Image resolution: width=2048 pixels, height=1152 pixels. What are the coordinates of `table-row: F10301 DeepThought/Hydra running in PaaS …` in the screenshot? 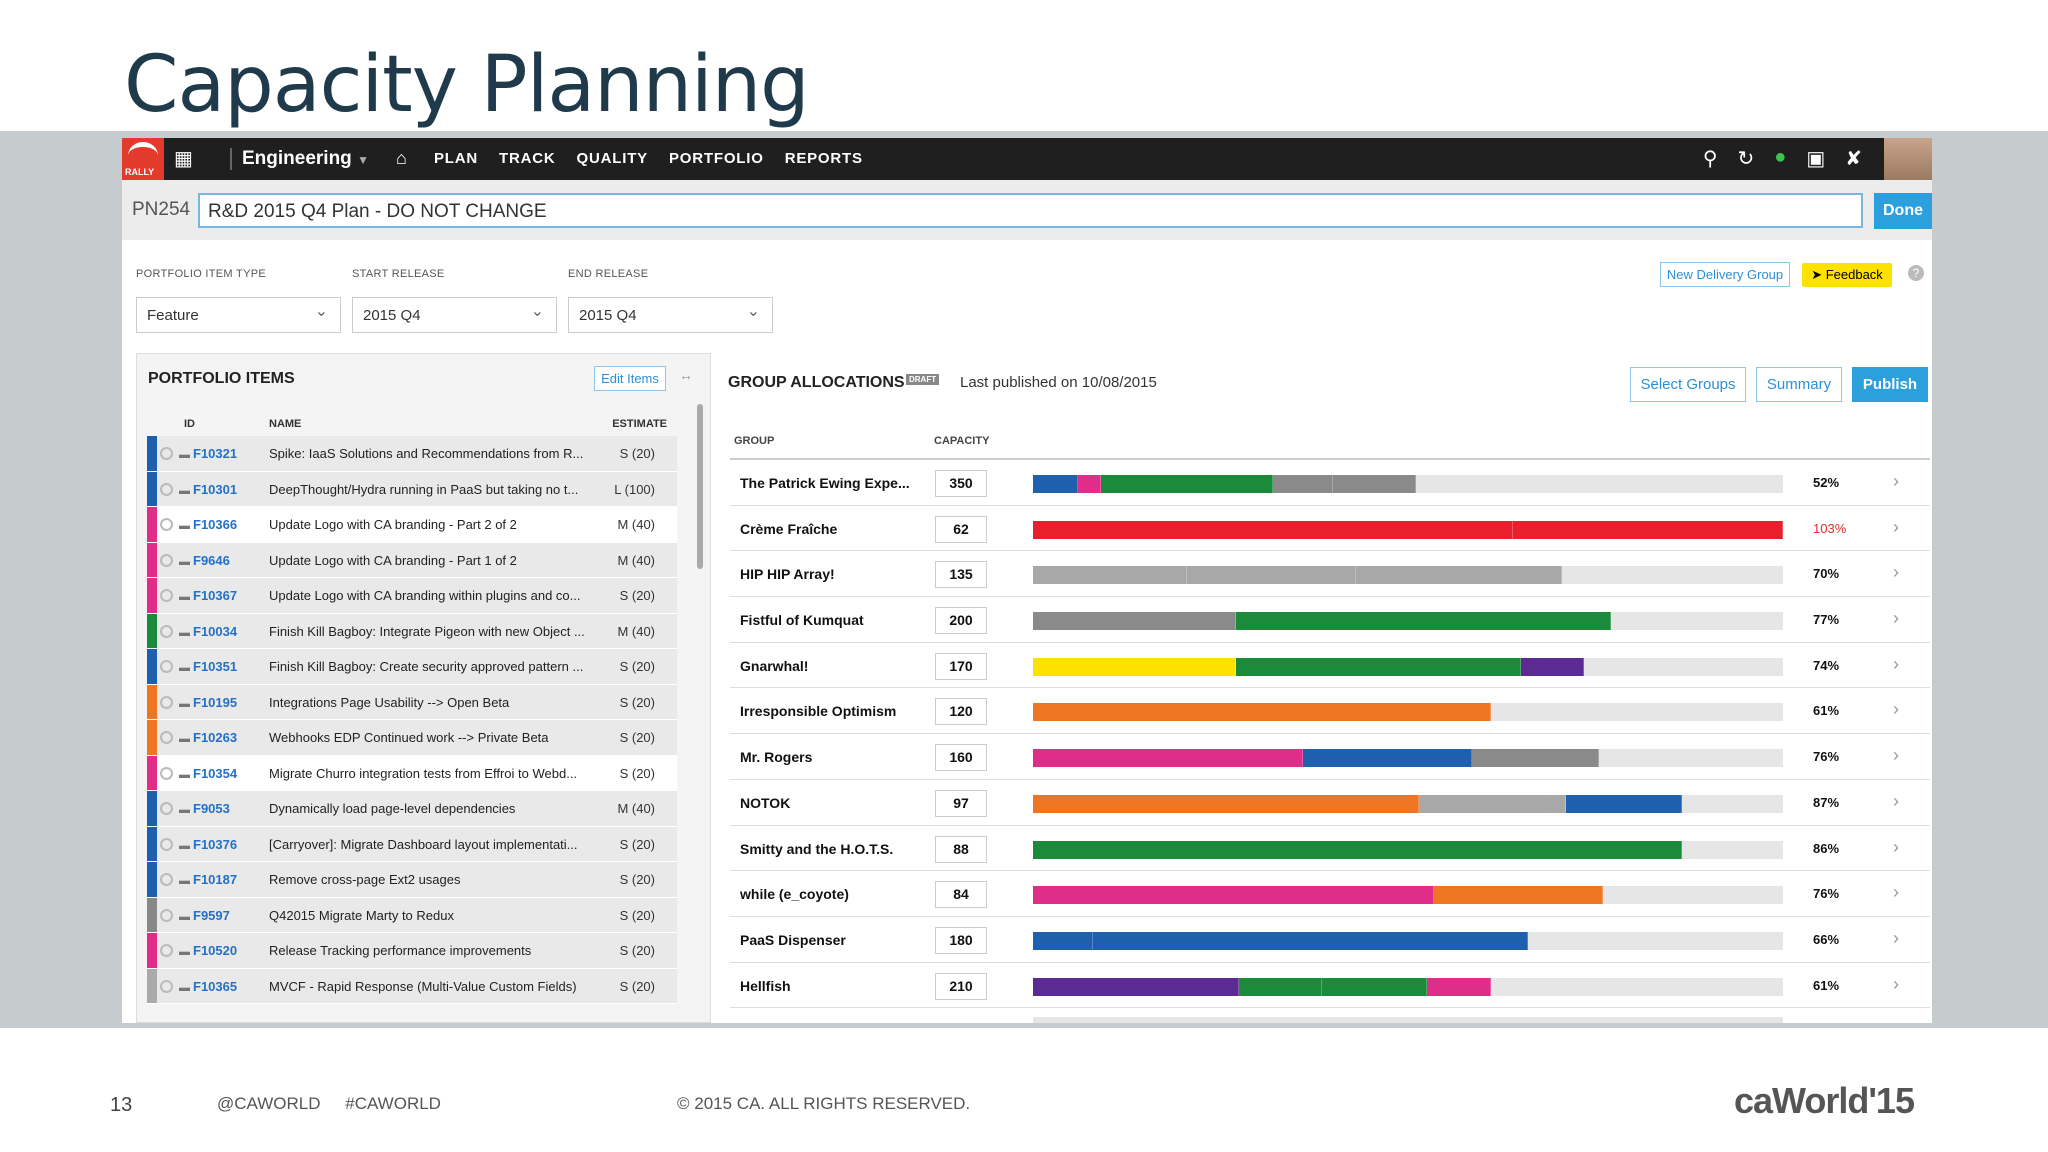 It's located at (412, 489).